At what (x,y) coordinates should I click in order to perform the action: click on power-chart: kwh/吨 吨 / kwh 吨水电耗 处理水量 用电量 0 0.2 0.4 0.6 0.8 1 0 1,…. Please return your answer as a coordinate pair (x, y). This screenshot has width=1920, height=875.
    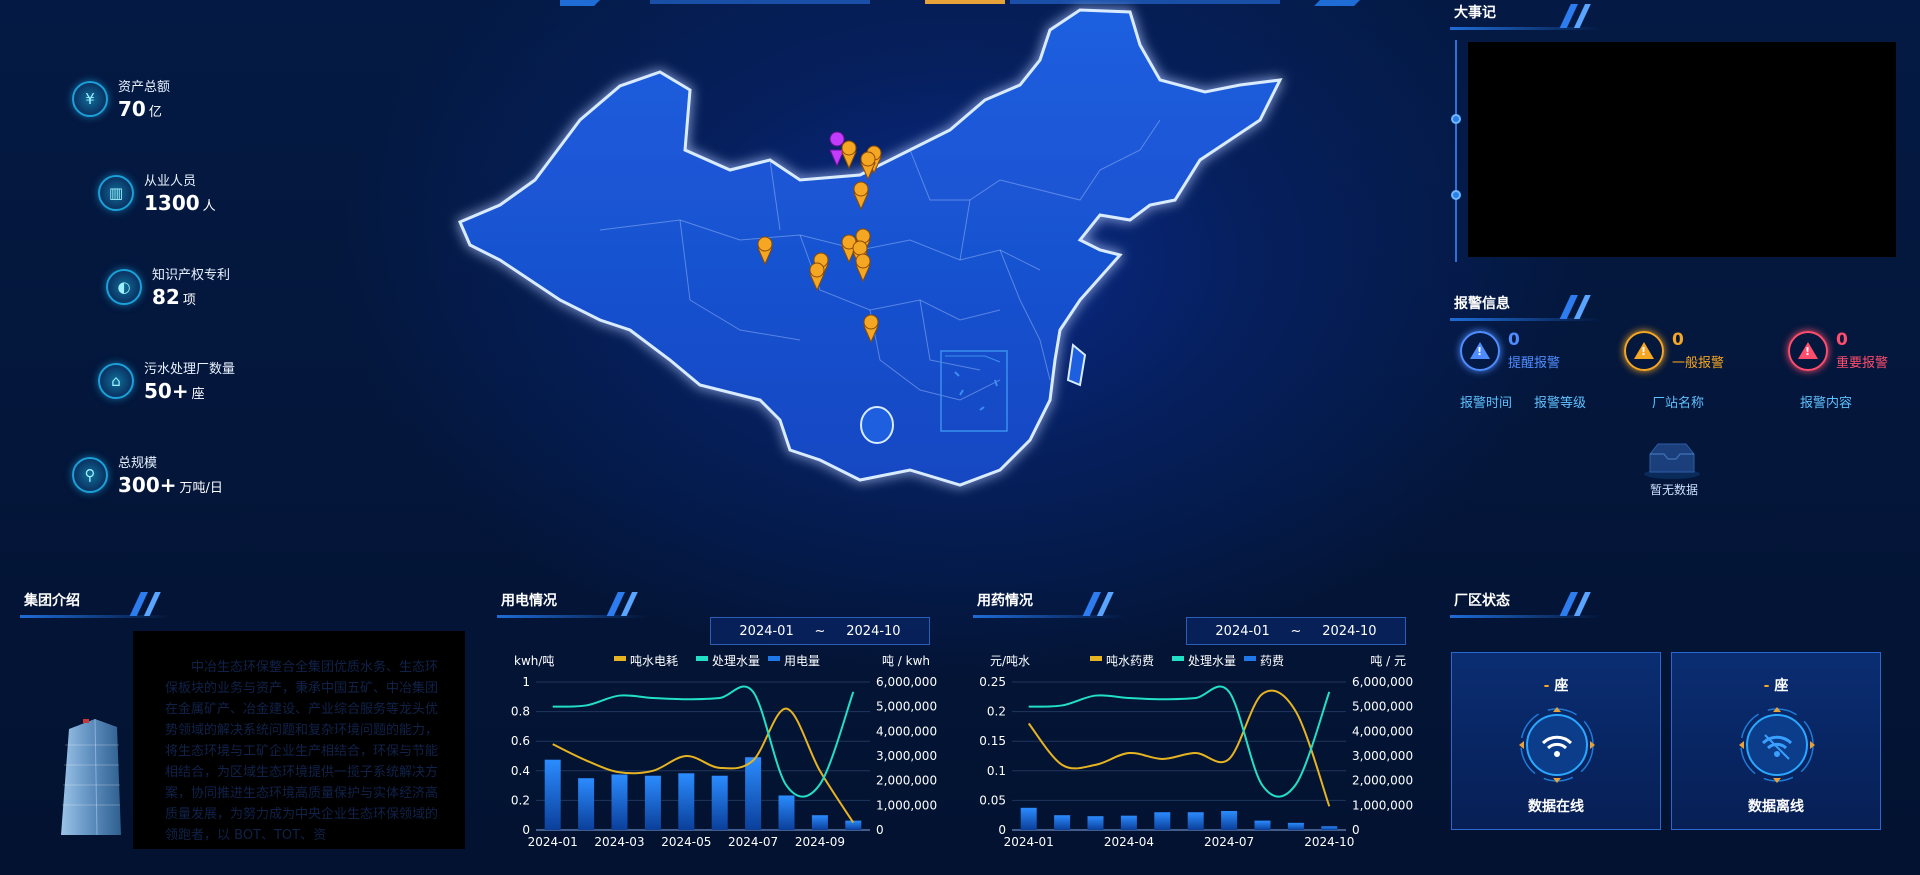
    Looking at the image, I should click on (725, 755).